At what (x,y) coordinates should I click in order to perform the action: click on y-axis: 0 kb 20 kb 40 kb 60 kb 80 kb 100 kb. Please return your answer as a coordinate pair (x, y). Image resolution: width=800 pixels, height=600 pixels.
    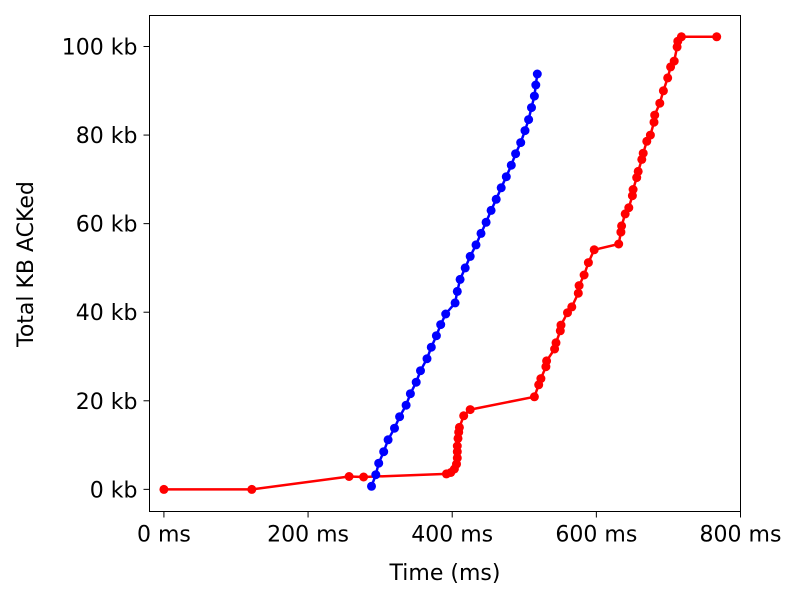
    Looking at the image, I should click on (106, 269).